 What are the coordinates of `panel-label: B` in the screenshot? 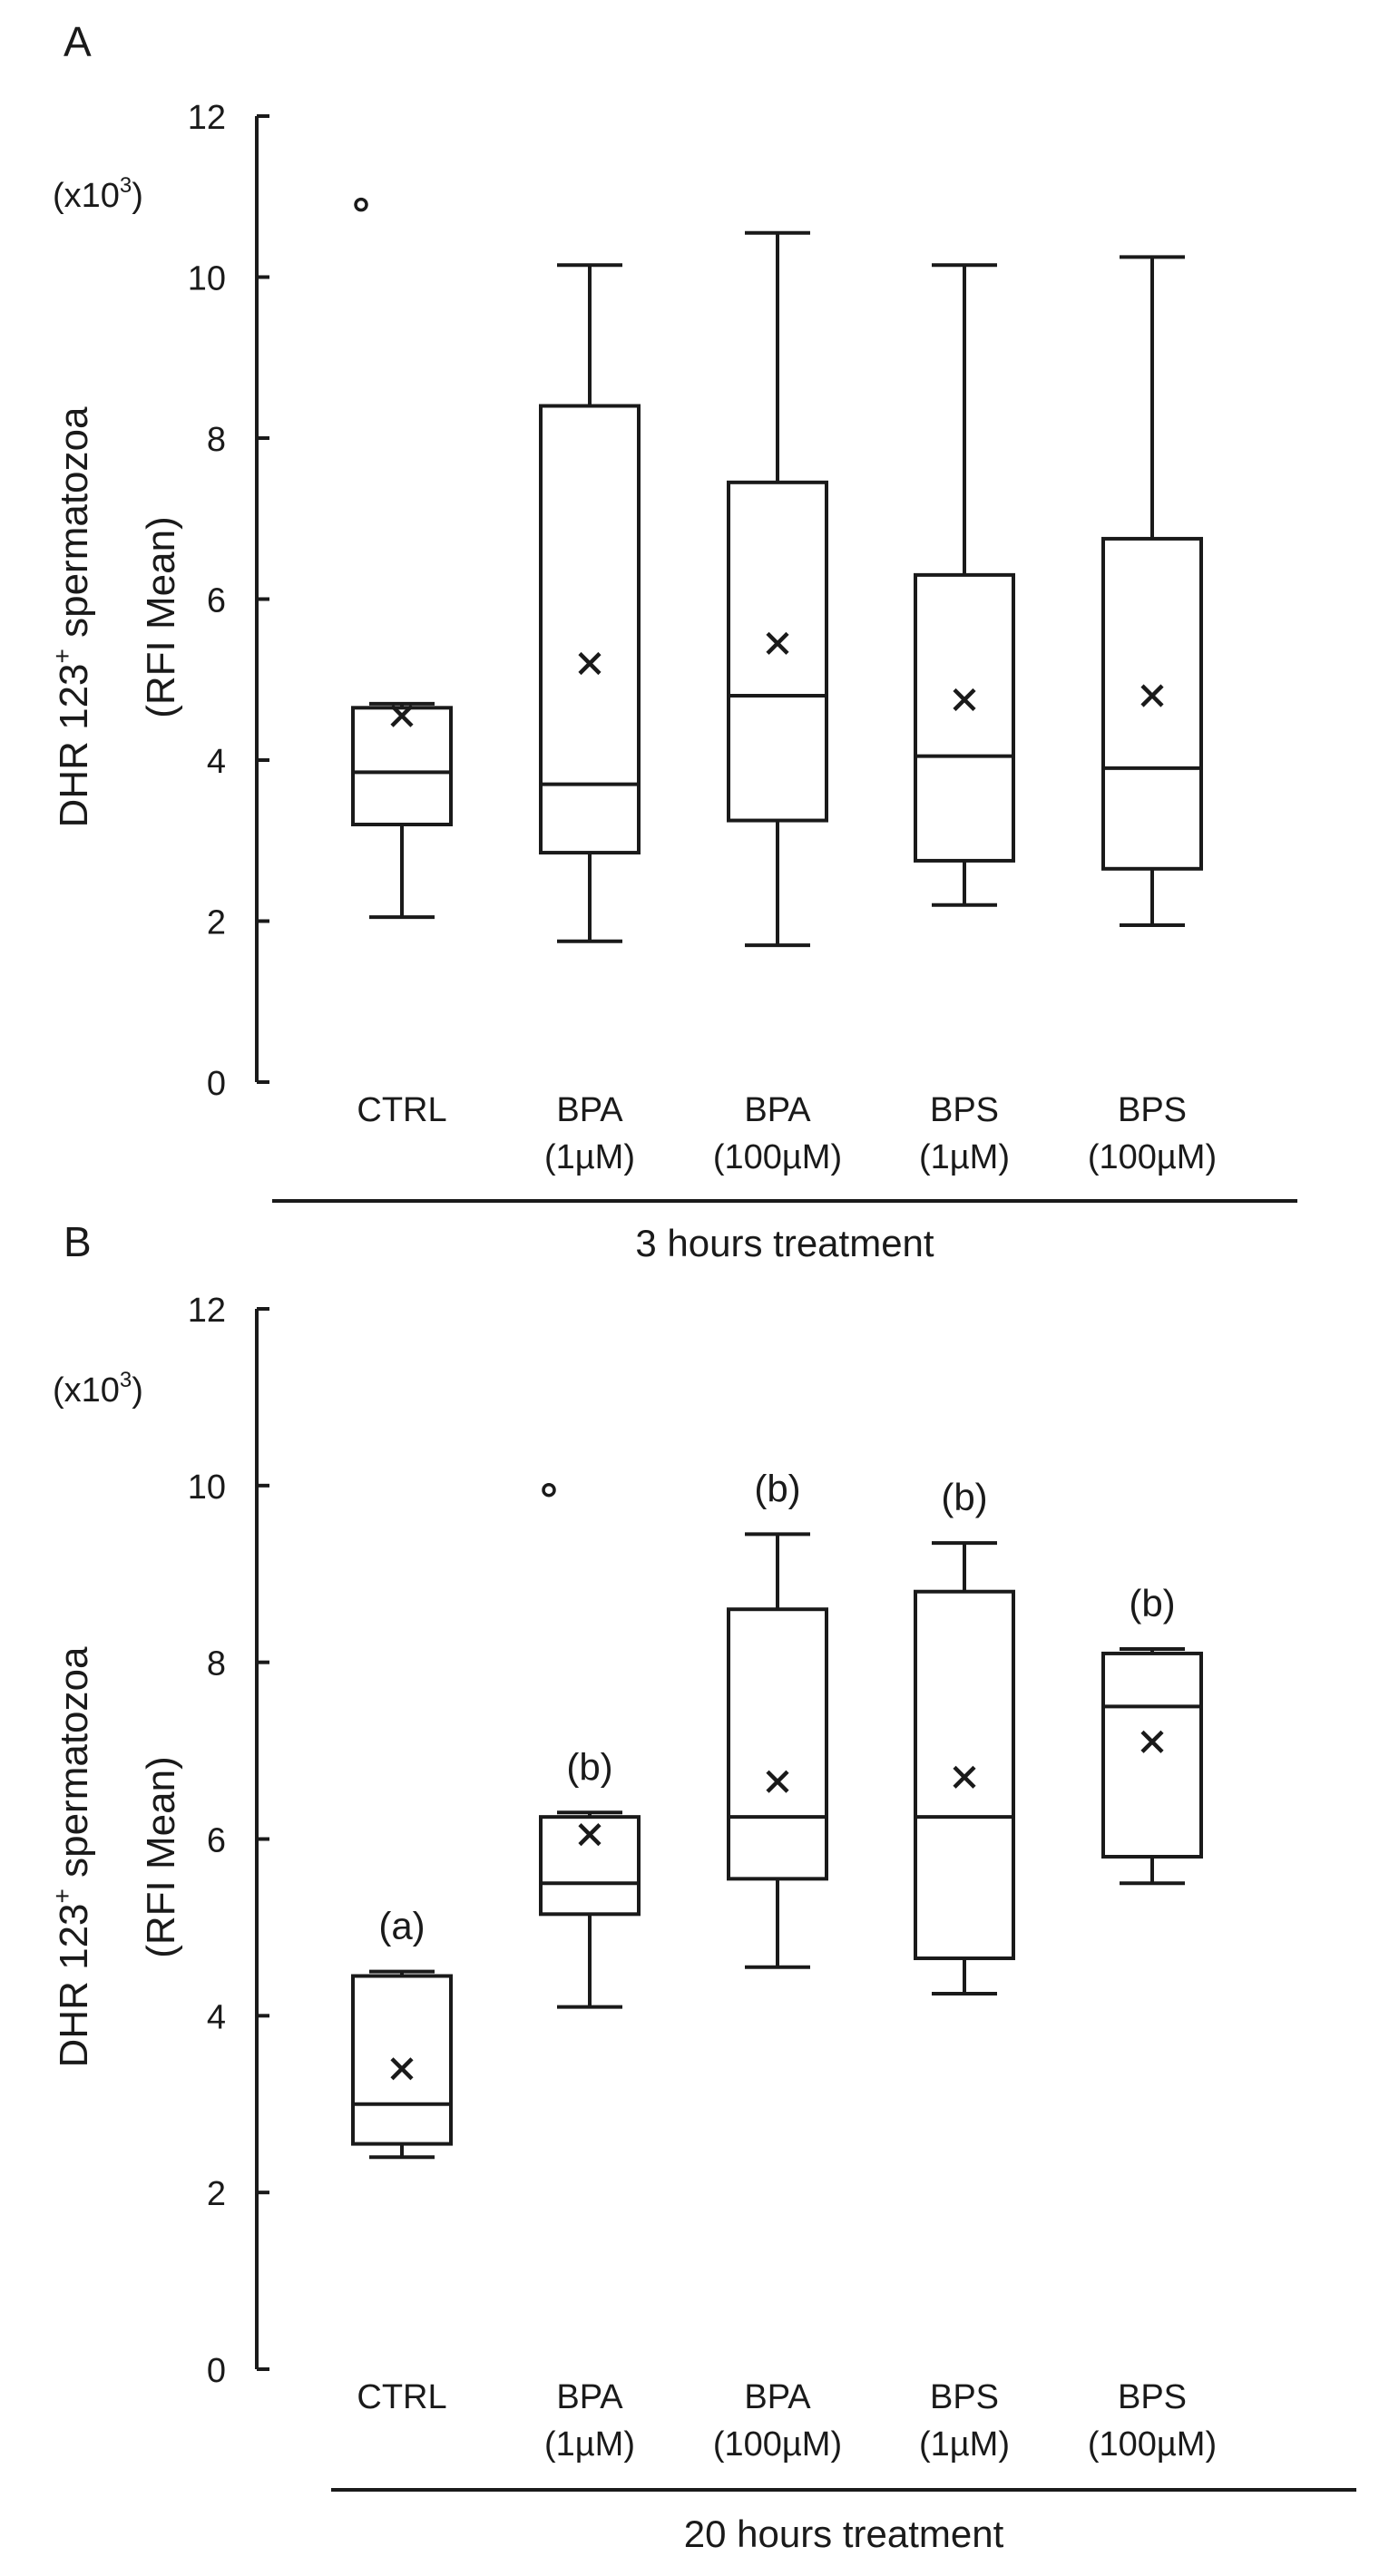 It's located at (78, 1241).